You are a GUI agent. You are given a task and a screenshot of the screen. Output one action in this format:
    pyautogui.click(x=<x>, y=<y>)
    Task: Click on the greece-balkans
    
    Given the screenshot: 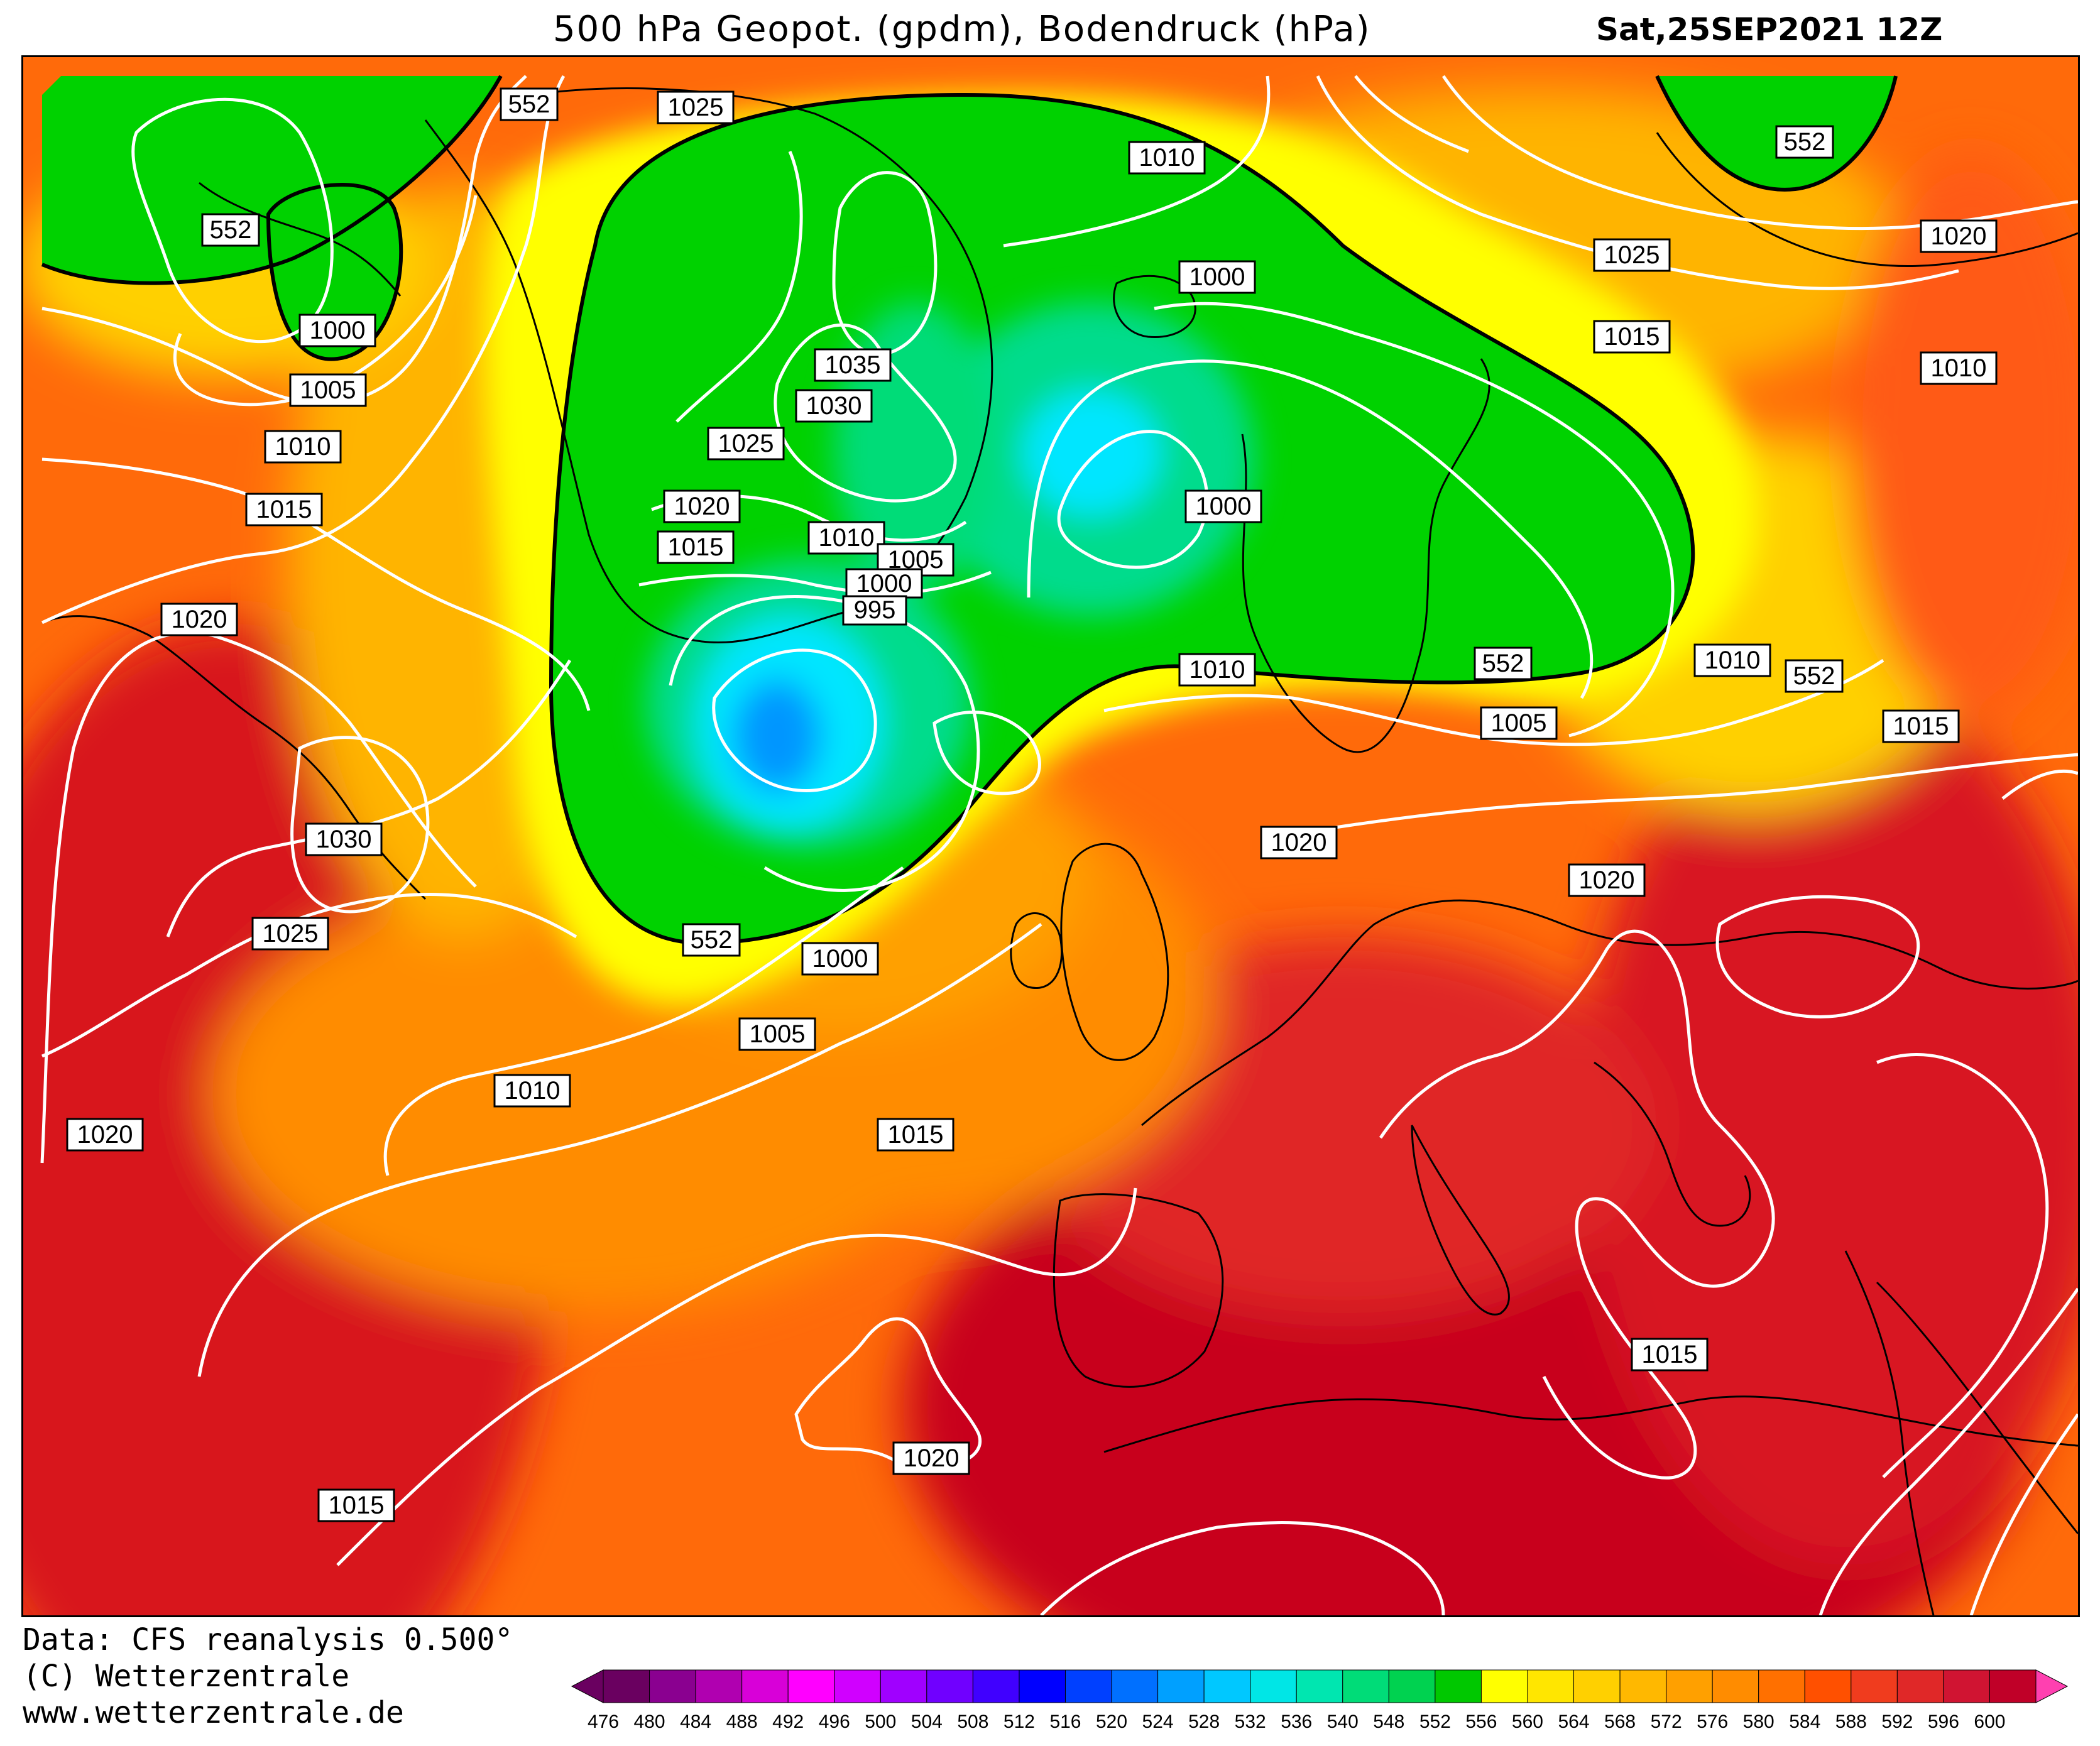 What is the action you would take?
    pyautogui.click(x=1672, y=1144)
    